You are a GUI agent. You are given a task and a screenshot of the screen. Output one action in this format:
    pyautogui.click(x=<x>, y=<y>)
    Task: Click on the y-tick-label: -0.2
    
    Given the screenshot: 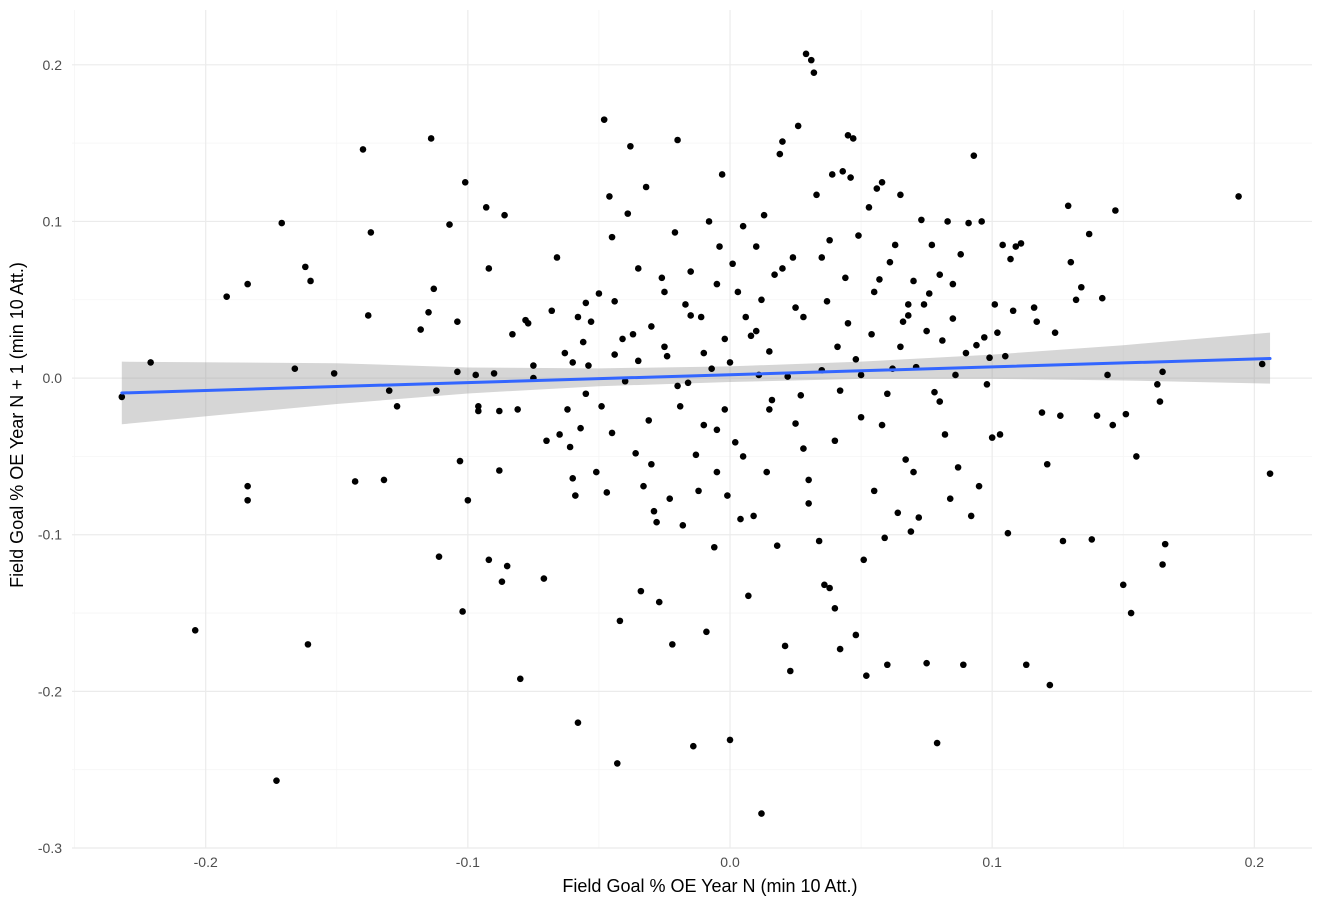 What is the action you would take?
    pyautogui.click(x=50, y=691)
    